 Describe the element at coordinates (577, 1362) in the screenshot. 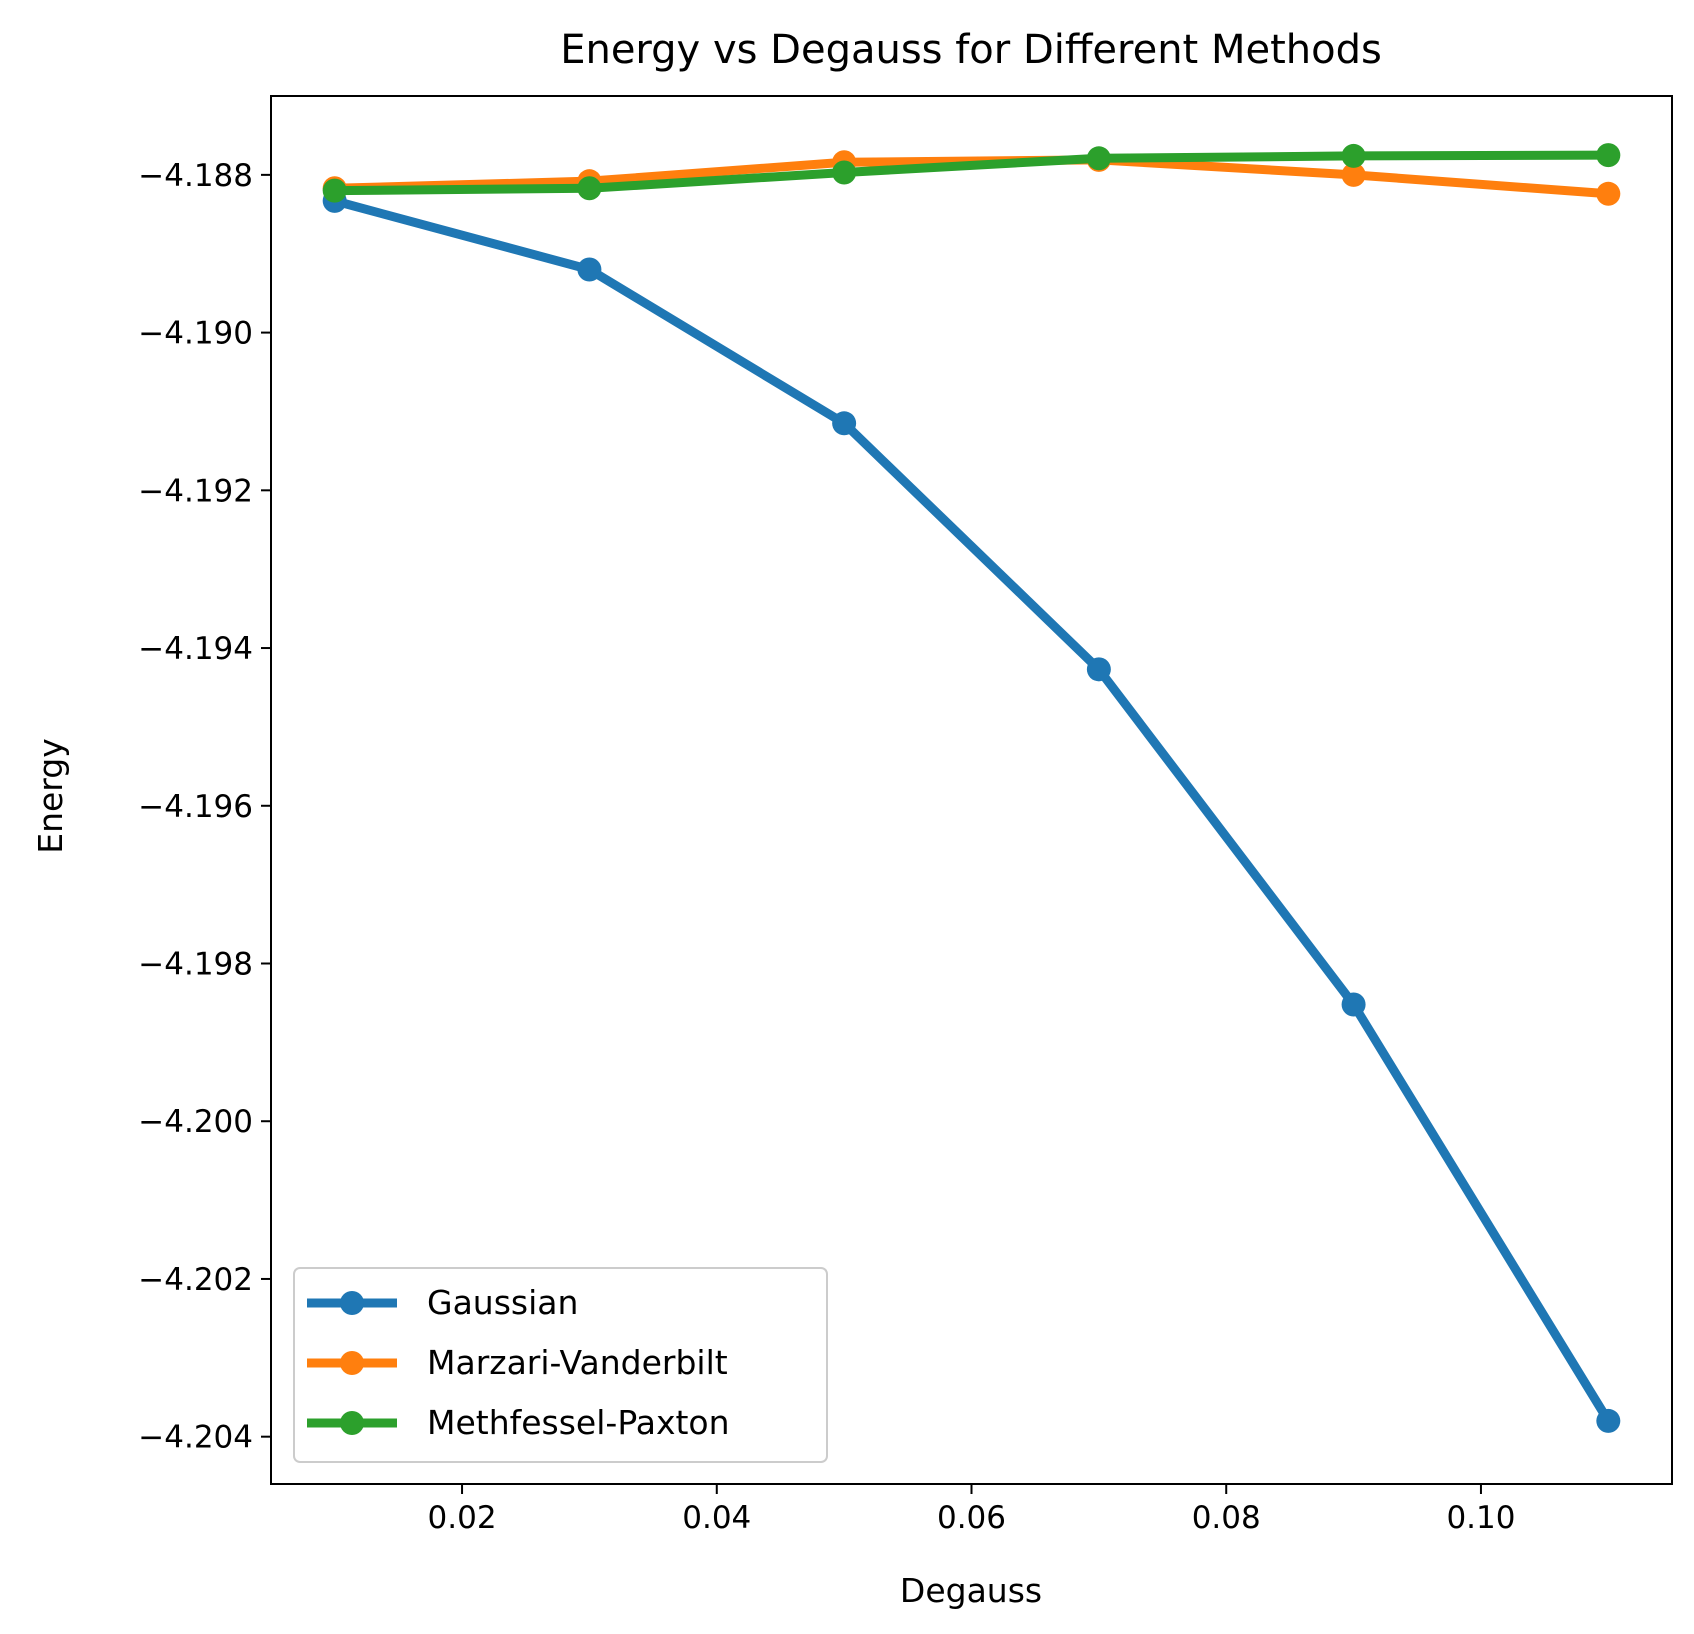

I see `legend-entry-label: Marzari-Vanderbilt` at that location.